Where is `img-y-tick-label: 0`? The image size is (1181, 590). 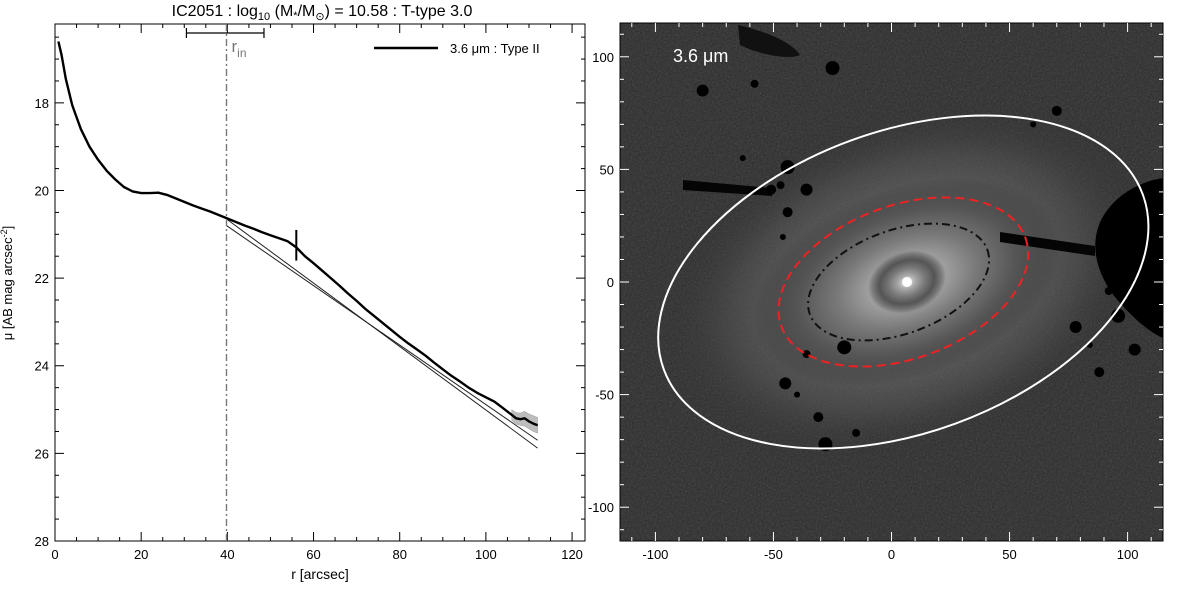
img-y-tick-label: 0 is located at coordinates (610, 282).